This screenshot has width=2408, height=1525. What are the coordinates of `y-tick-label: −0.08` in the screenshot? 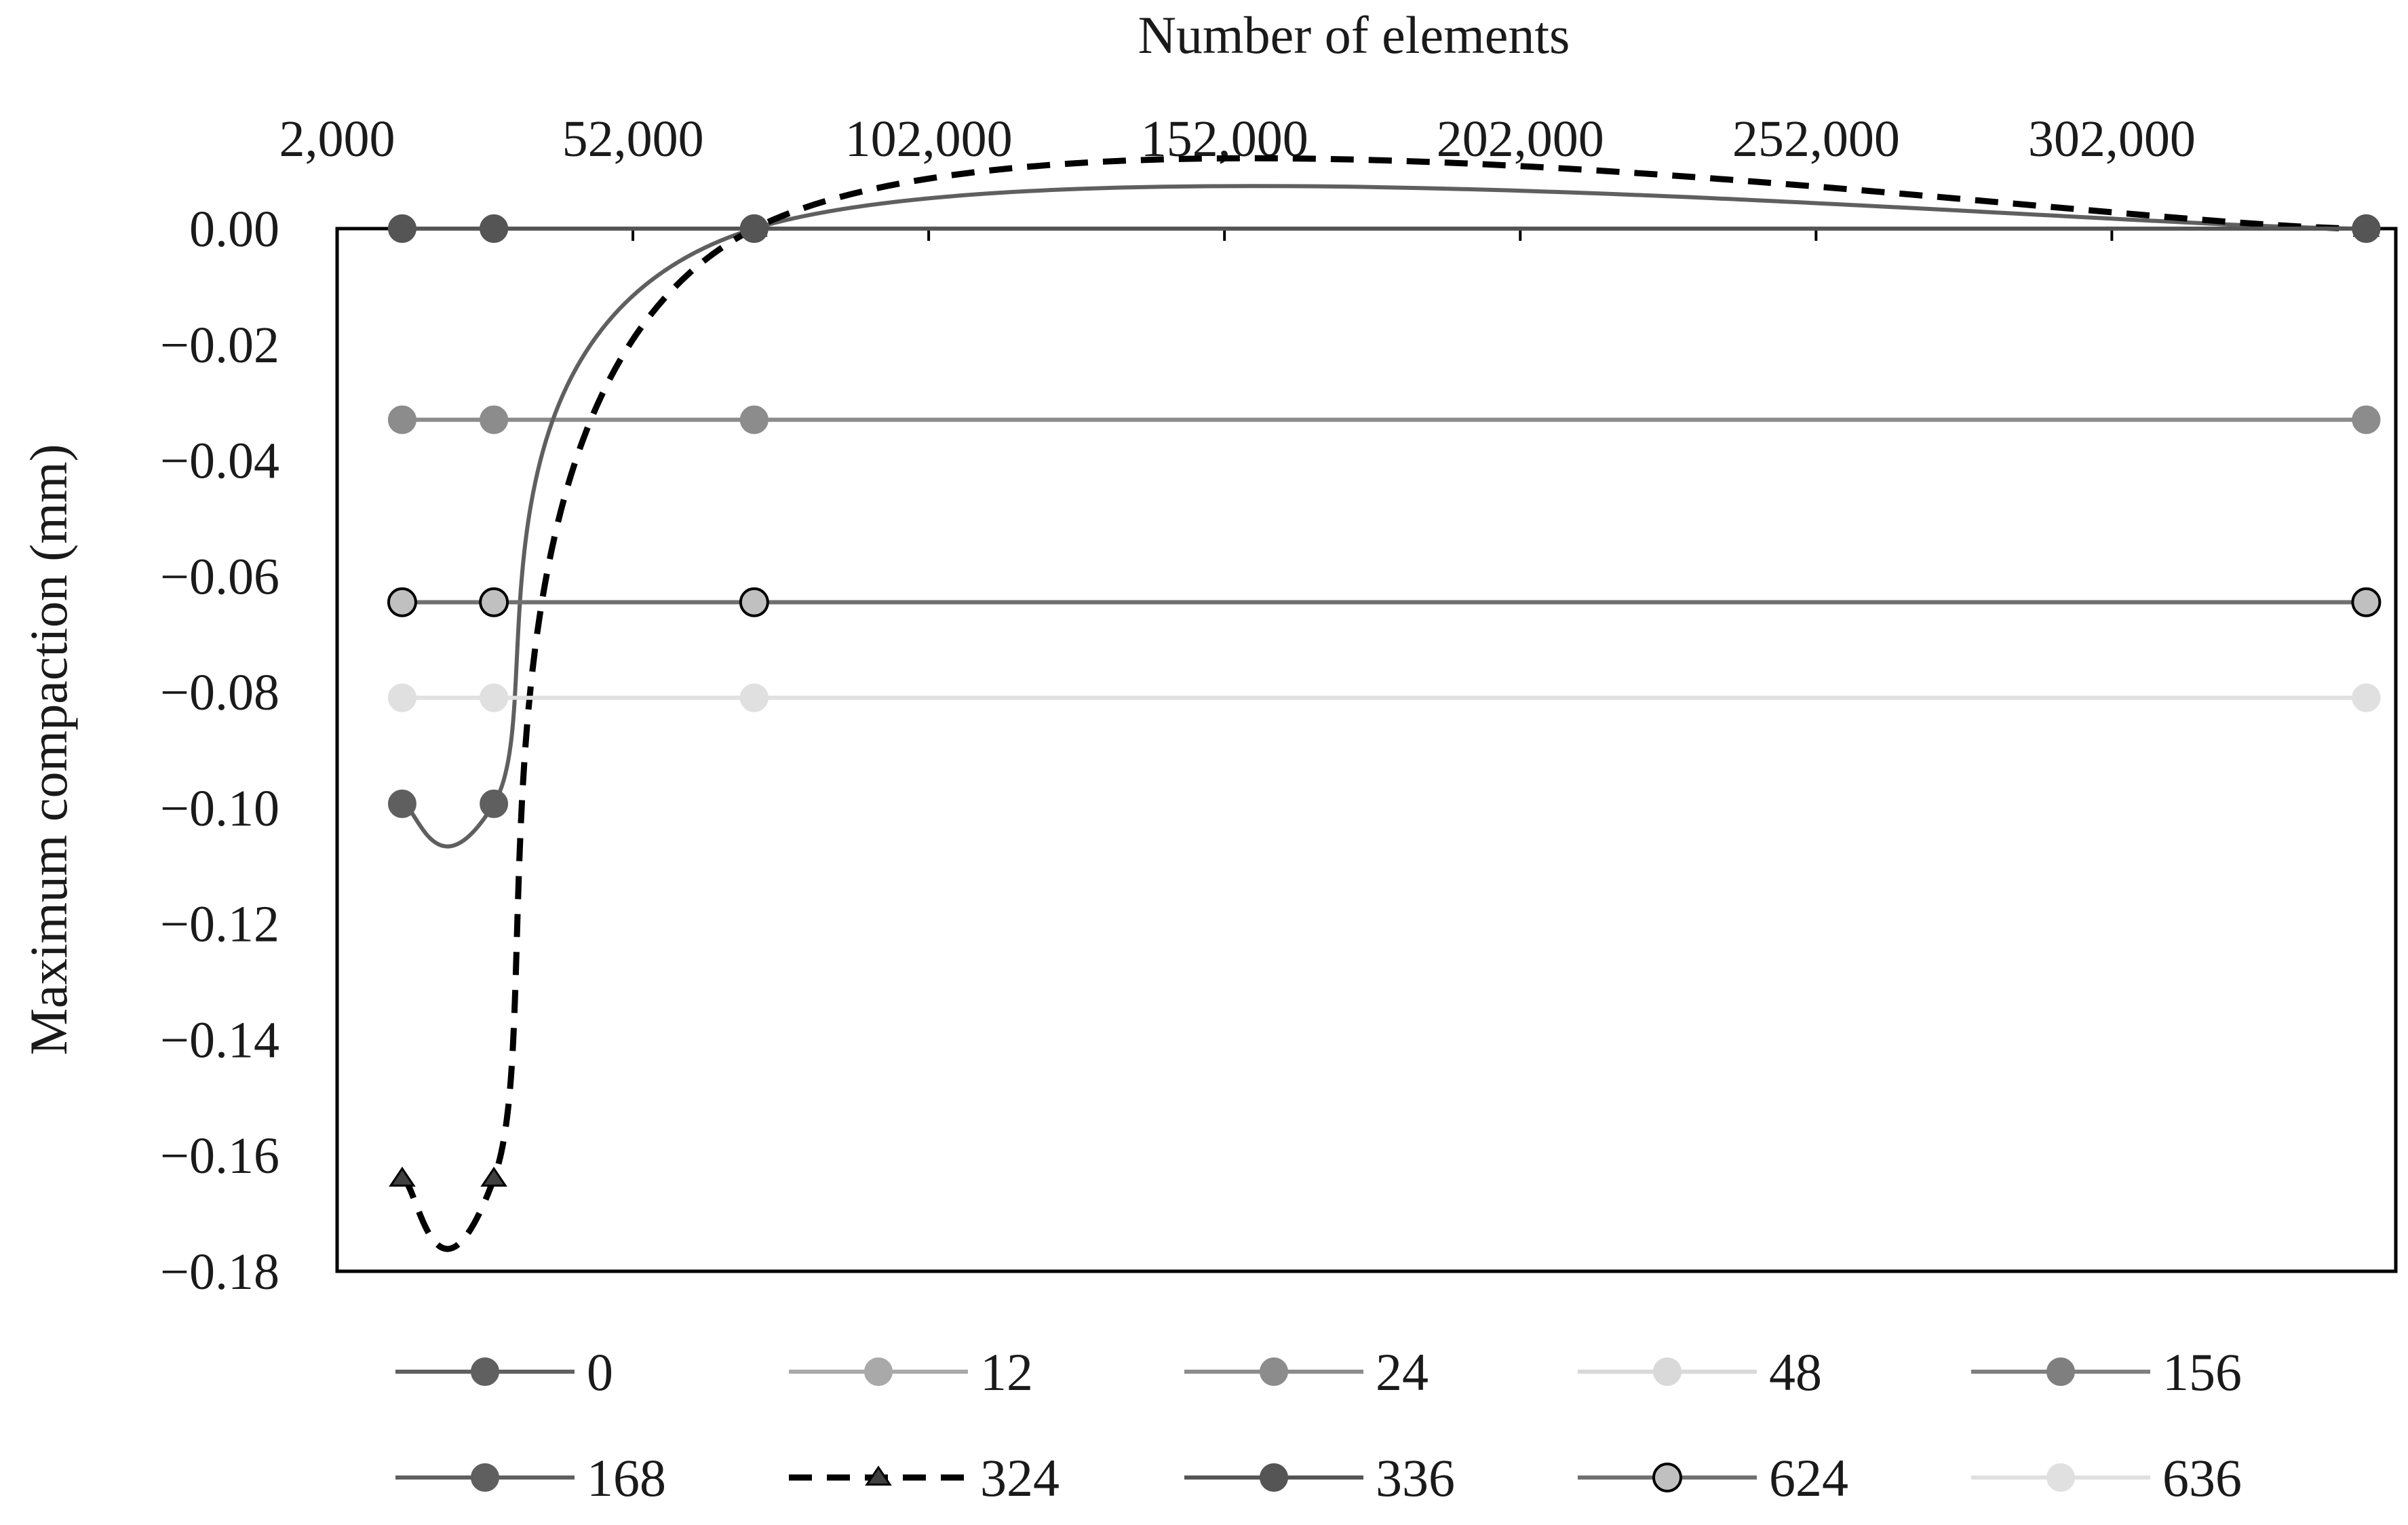 It's located at (219, 692).